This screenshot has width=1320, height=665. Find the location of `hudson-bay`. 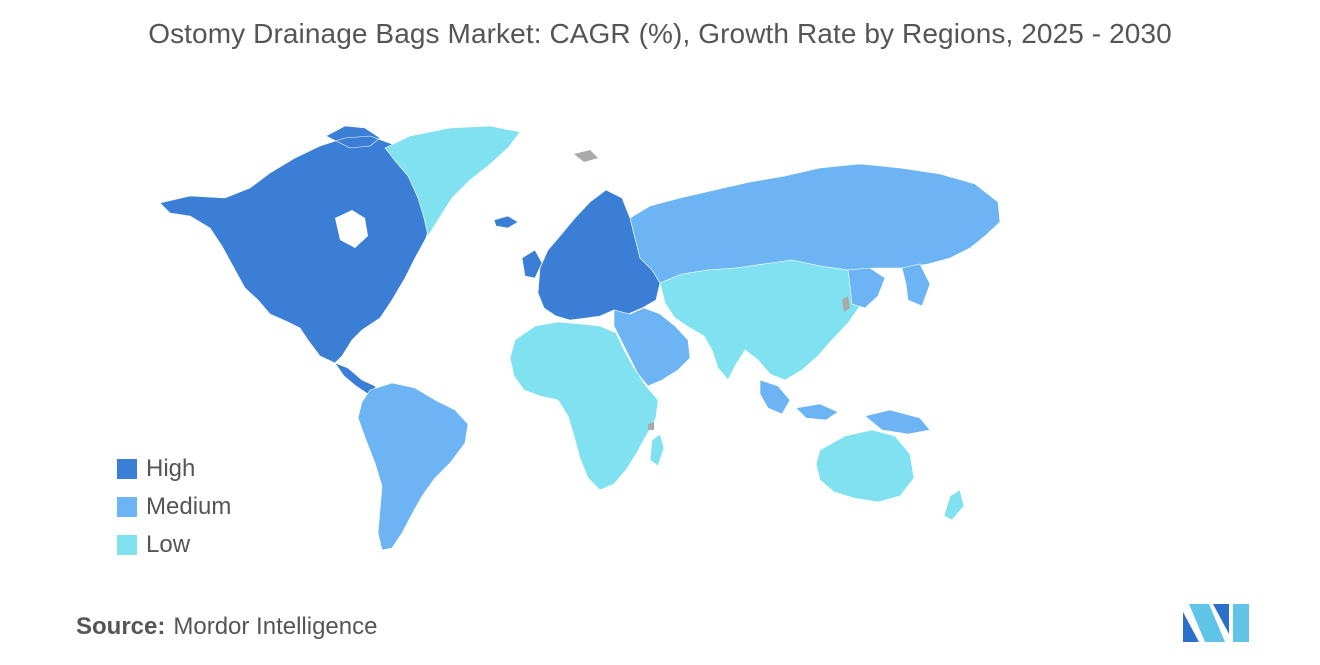

hudson-bay is located at coordinates (351, 229).